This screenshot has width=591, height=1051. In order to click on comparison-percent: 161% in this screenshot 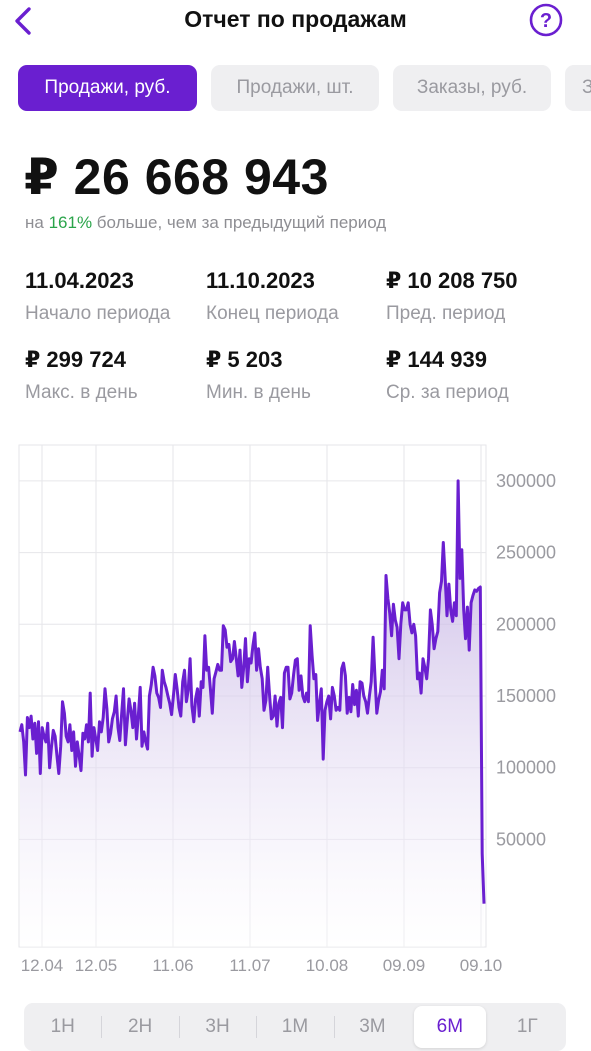, I will do `click(70, 222)`.